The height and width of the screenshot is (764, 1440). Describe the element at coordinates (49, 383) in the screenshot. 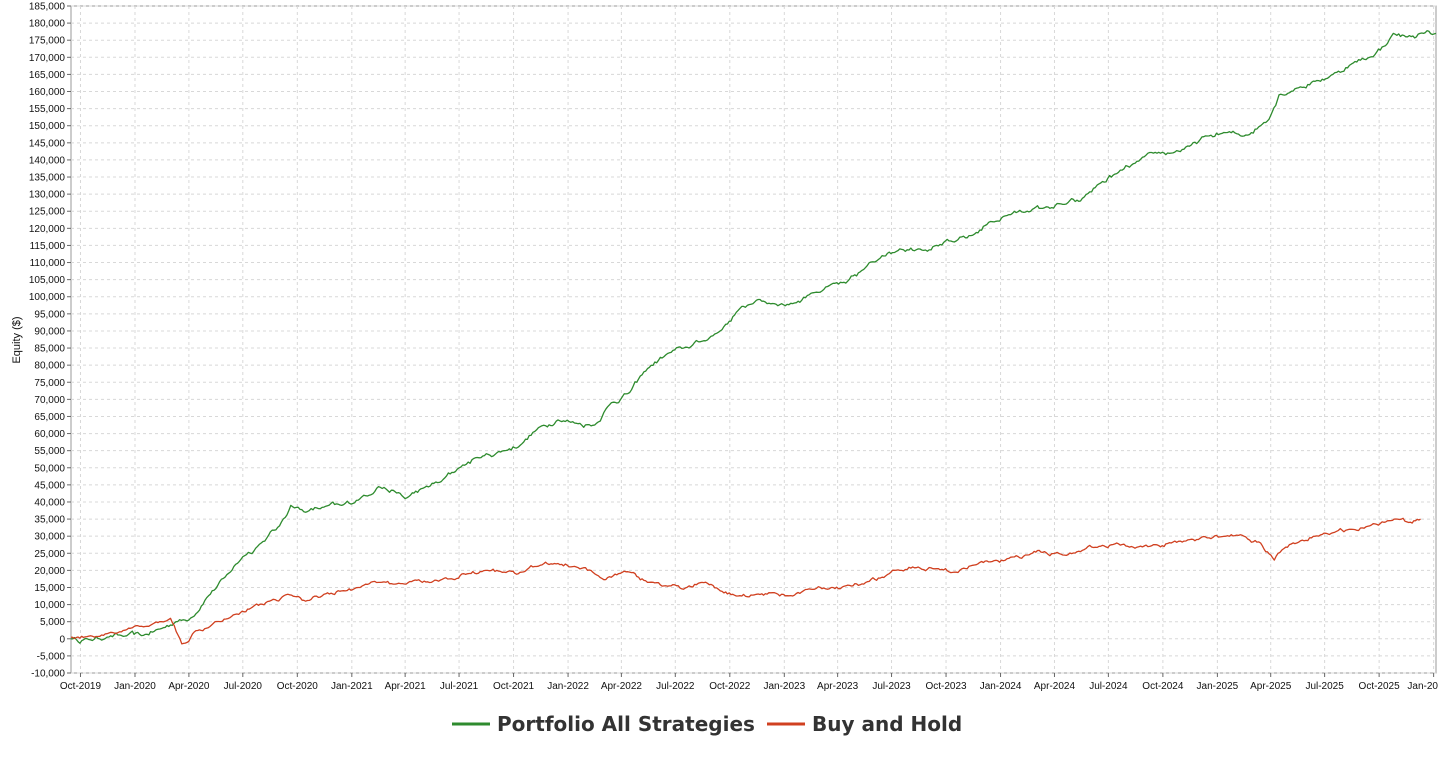

I see `y-tick-label: 75,000` at that location.